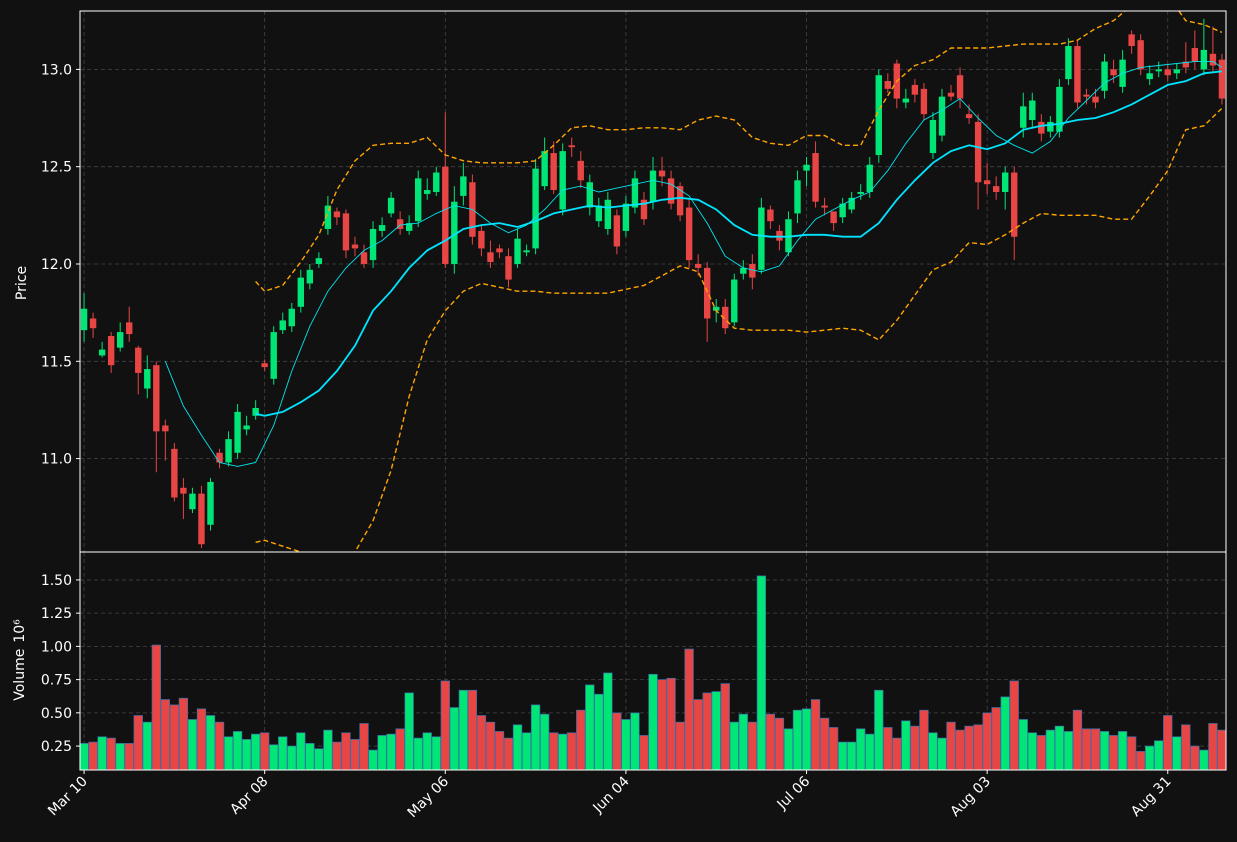 The image size is (1237, 842). I want to click on volume-label: Volume, so click(20, 675).